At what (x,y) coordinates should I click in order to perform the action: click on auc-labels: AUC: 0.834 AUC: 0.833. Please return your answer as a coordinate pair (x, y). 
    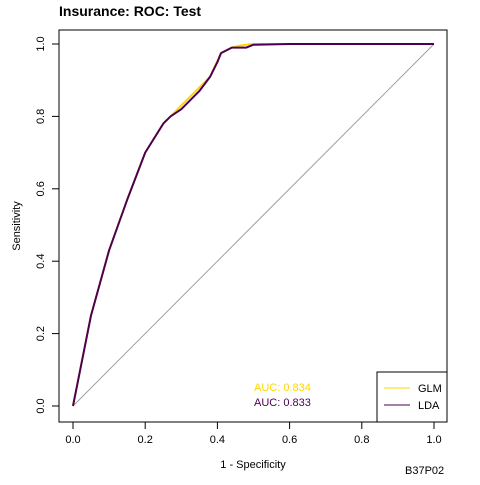
    Looking at the image, I should click on (282, 395).